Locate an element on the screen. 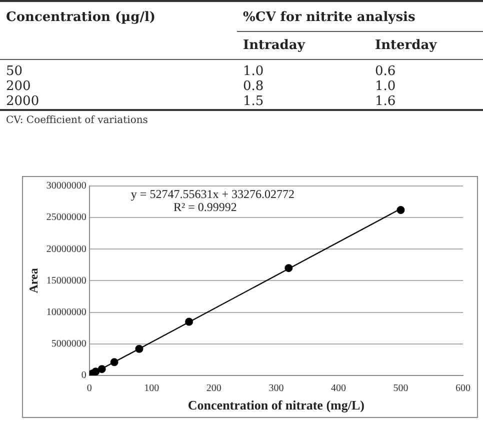 The width and height of the screenshot is (483, 424). text: 0.6 is located at coordinates (385, 71).